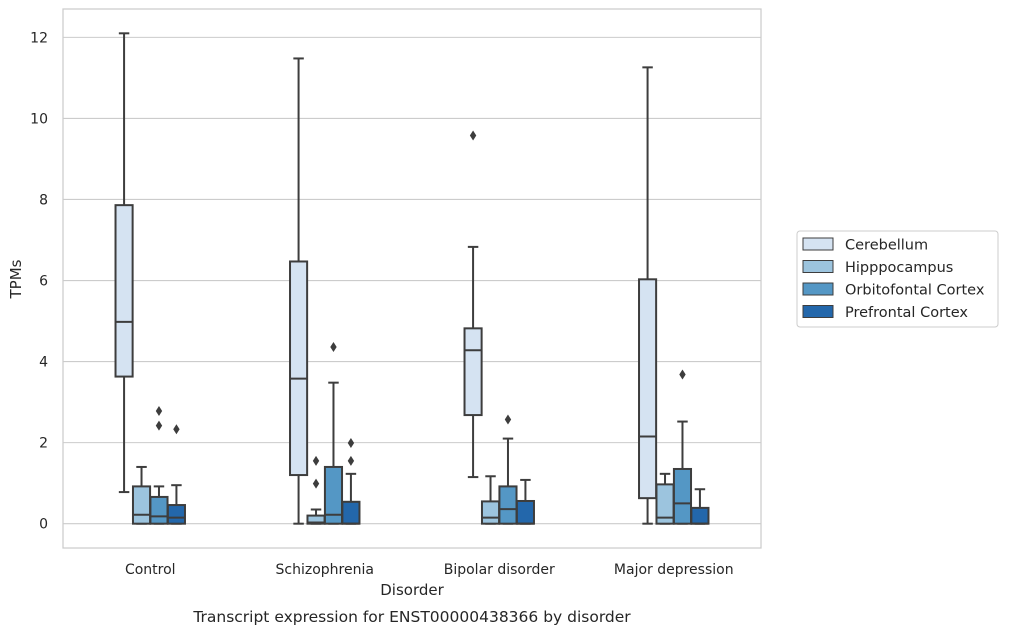 The image size is (1009, 634). I want to click on legend-entry-label: Prefrontal Cortex, so click(906, 313).